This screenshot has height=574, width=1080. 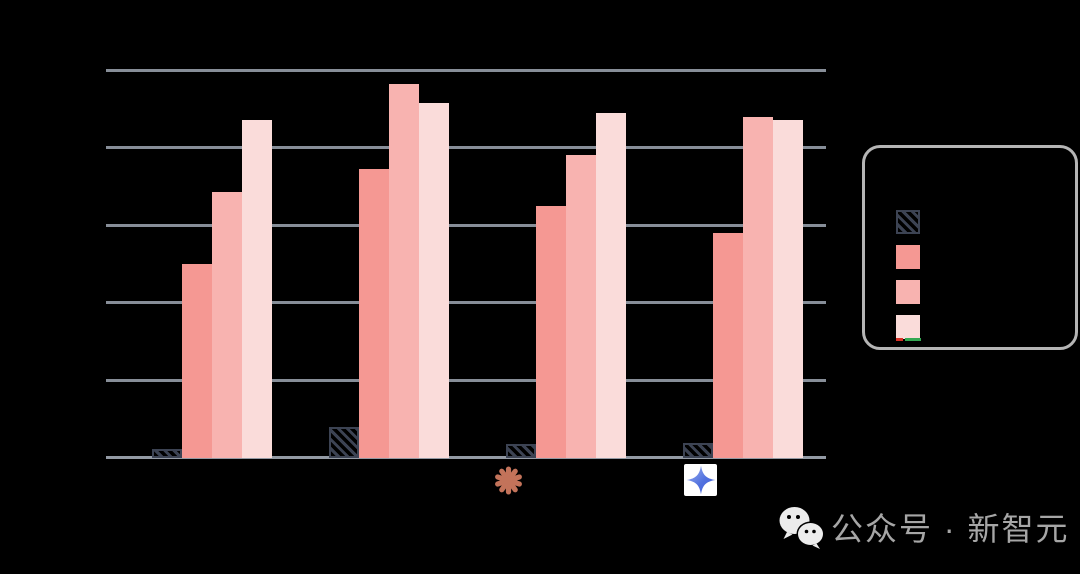 I want to click on claude-logo-icon, so click(x=508, y=480).